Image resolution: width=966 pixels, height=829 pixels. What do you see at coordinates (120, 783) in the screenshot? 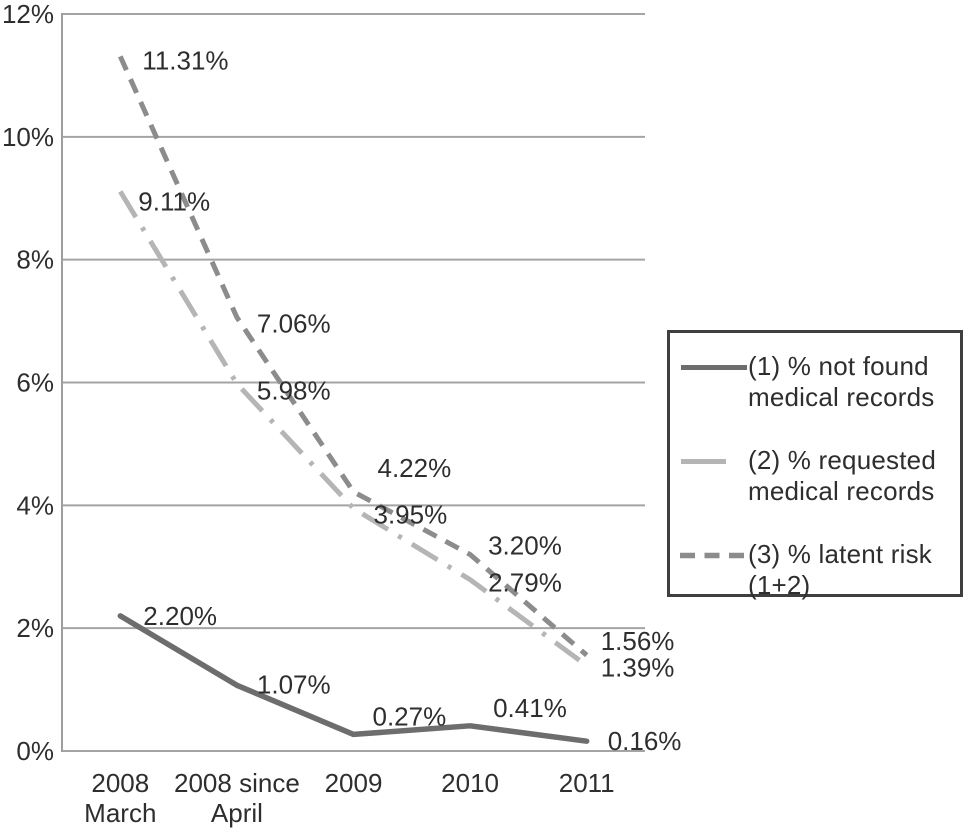
I see `x-axis-tick-label: 2008` at bounding box center [120, 783].